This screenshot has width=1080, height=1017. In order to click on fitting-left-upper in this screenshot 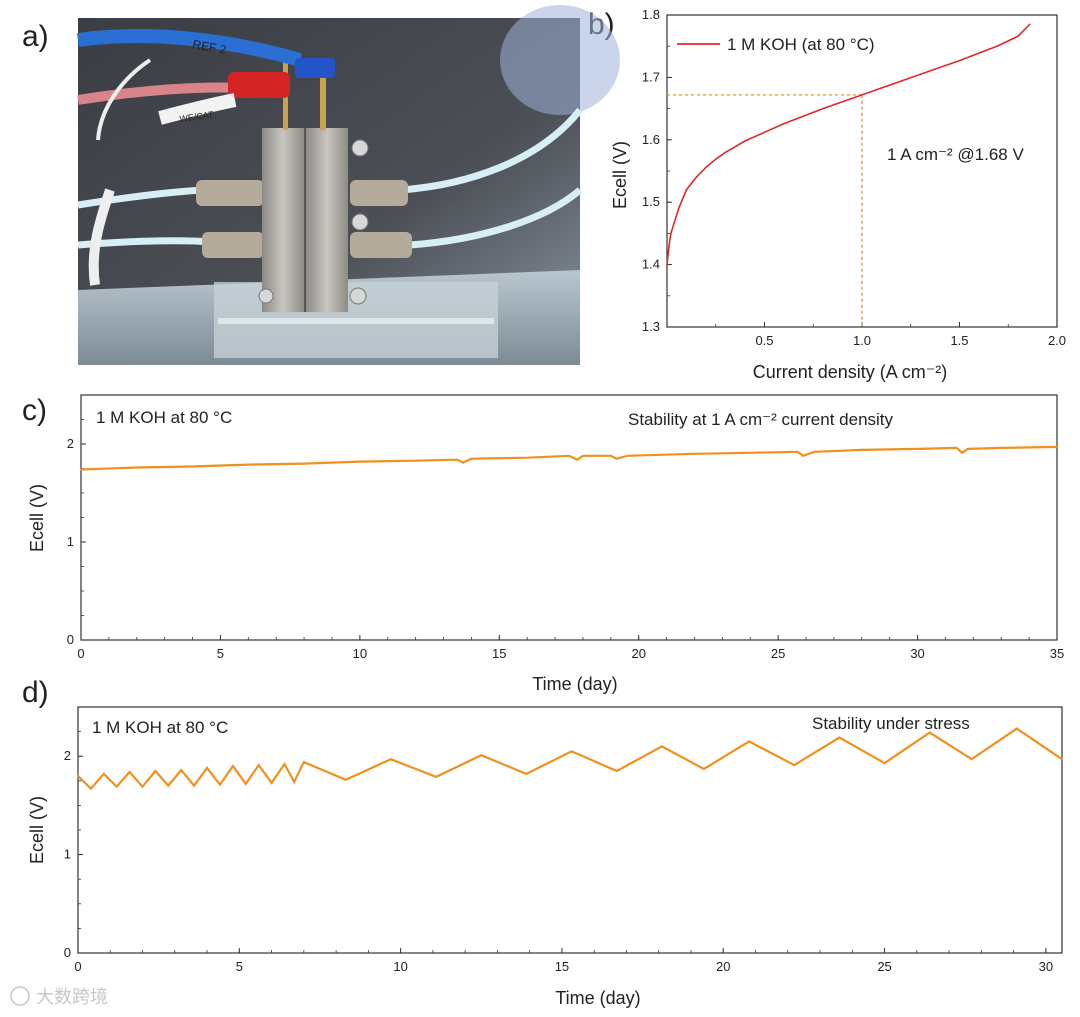, I will do `click(230, 193)`.